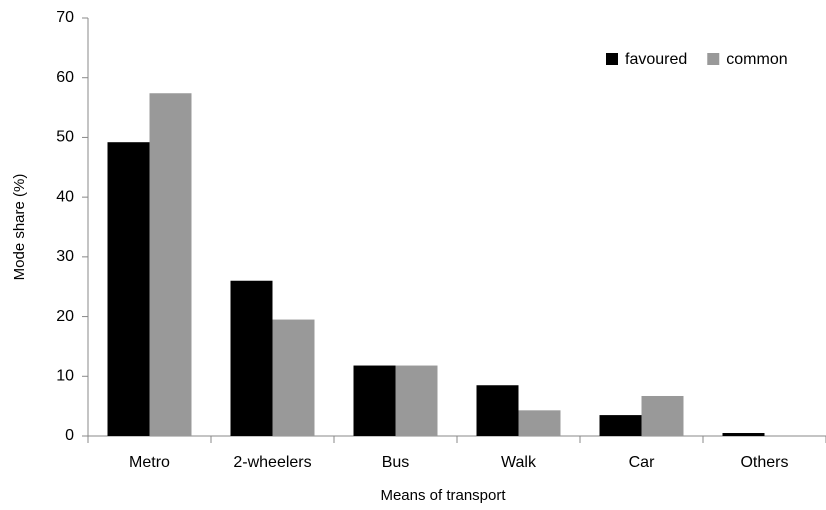  I want to click on y-axis-label: Mode share (%), so click(19, 227).